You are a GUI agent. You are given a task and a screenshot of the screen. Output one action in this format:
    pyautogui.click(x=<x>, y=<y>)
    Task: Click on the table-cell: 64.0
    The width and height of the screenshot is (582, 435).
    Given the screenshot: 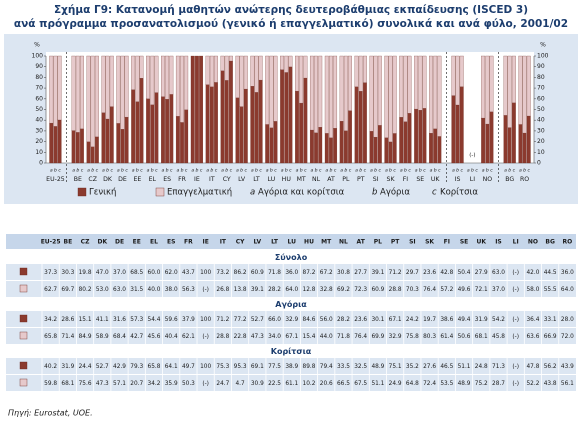 What is the action you would take?
    pyautogui.click(x=291, y=290)
    